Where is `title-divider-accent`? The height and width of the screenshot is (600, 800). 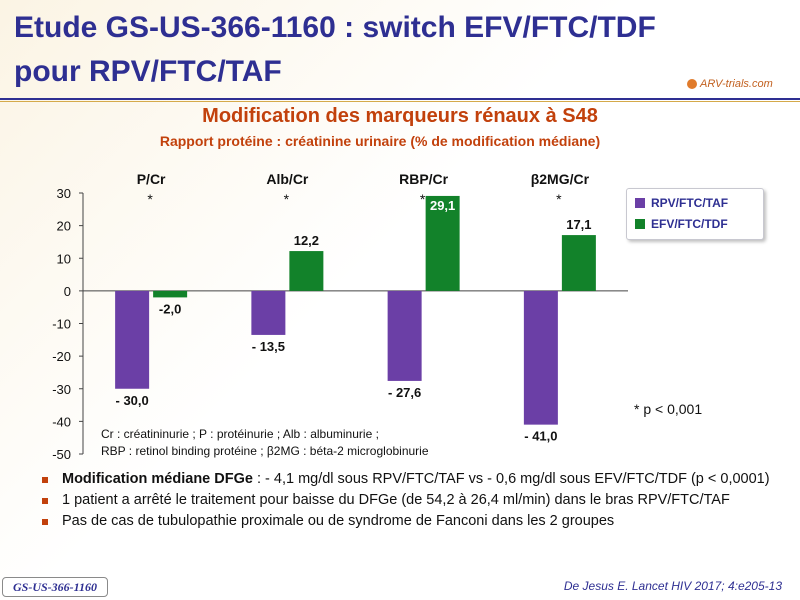 title-divider-accent is located at coordinates (400, 101).